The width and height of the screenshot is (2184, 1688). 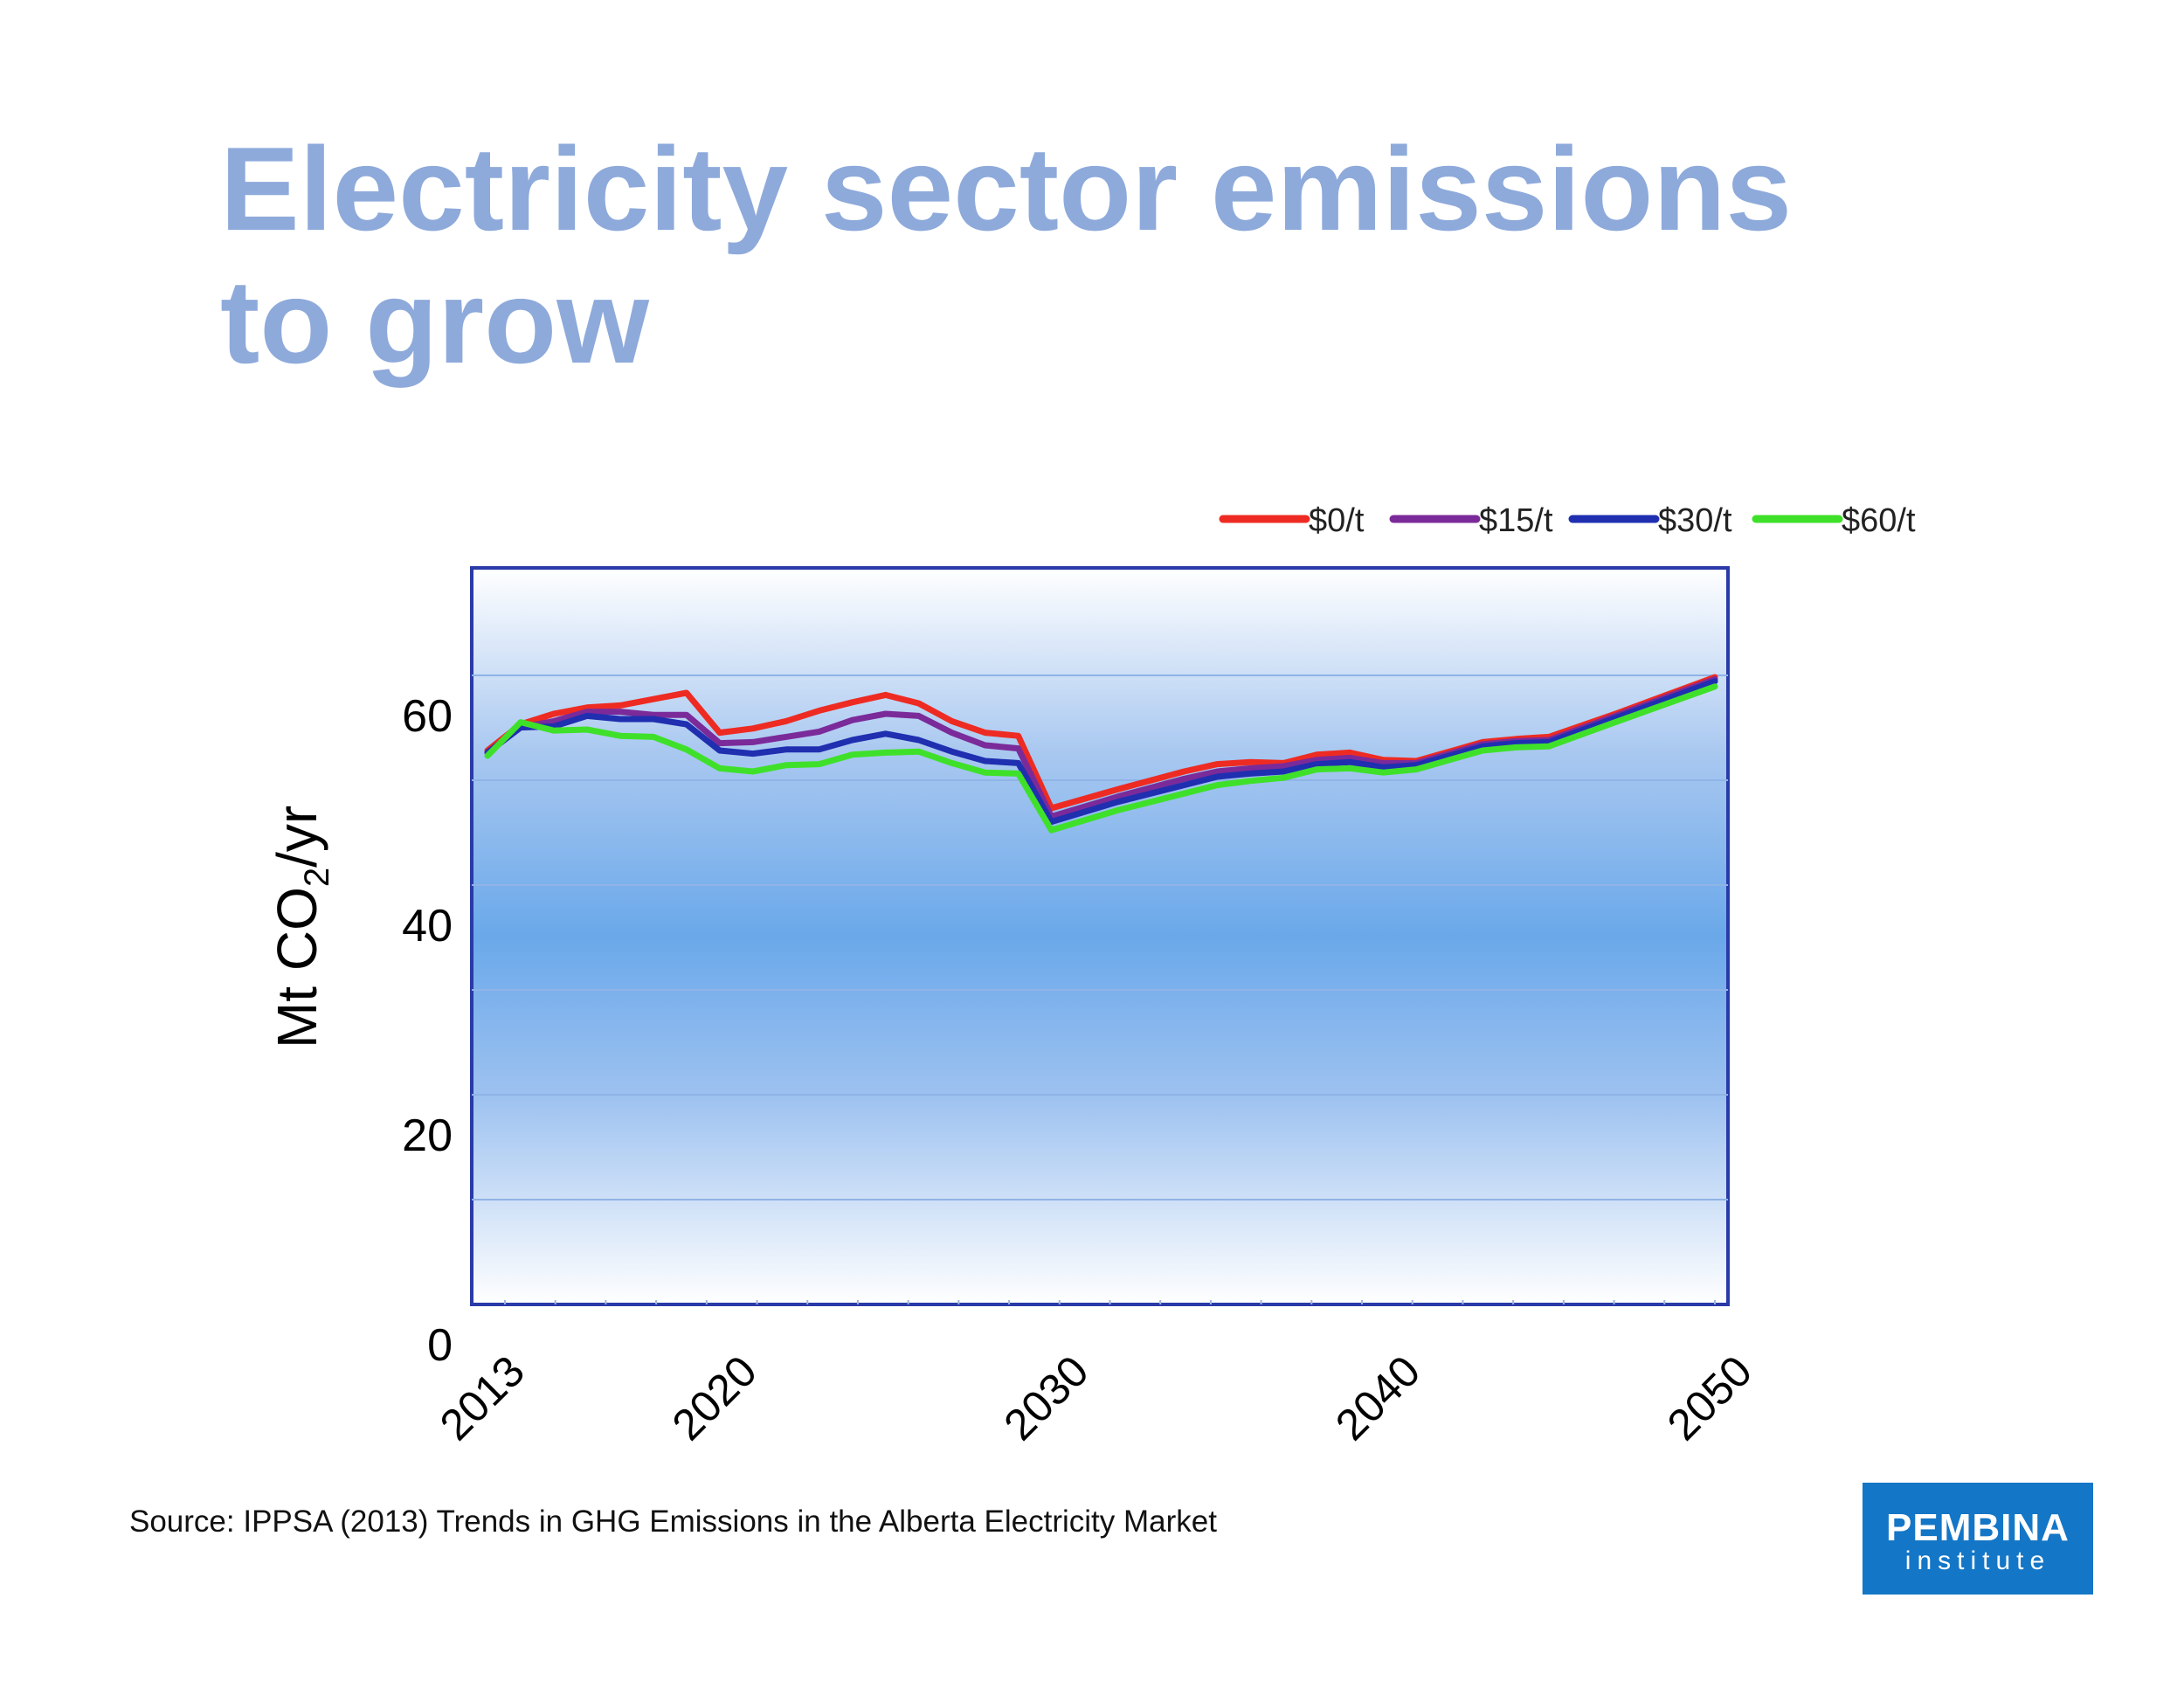 I want to click on legend-label: $30/t, so click(x=1695, y=520).